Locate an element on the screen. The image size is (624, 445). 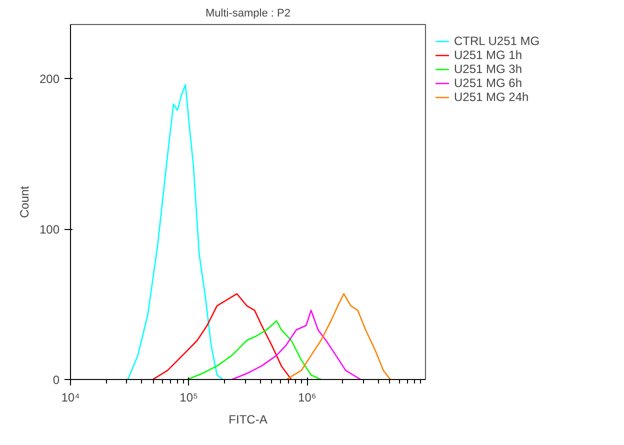
x-axis-title: FITC-A is located at coordinates (248, 419).